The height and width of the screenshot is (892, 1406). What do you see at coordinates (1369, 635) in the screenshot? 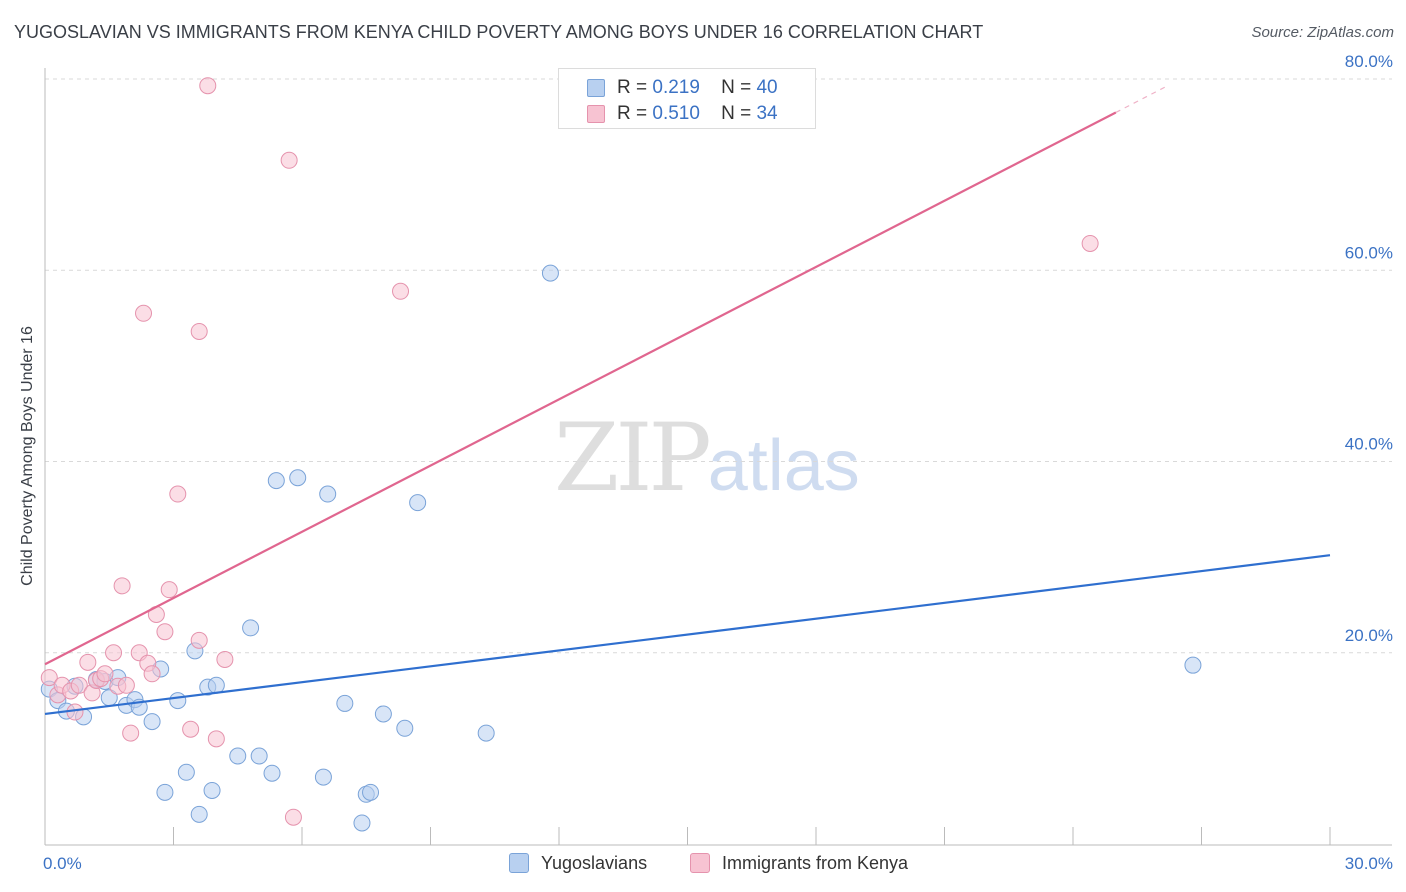
I see `y-tick-label: 20.0%` at bounding box center [1369, 635].